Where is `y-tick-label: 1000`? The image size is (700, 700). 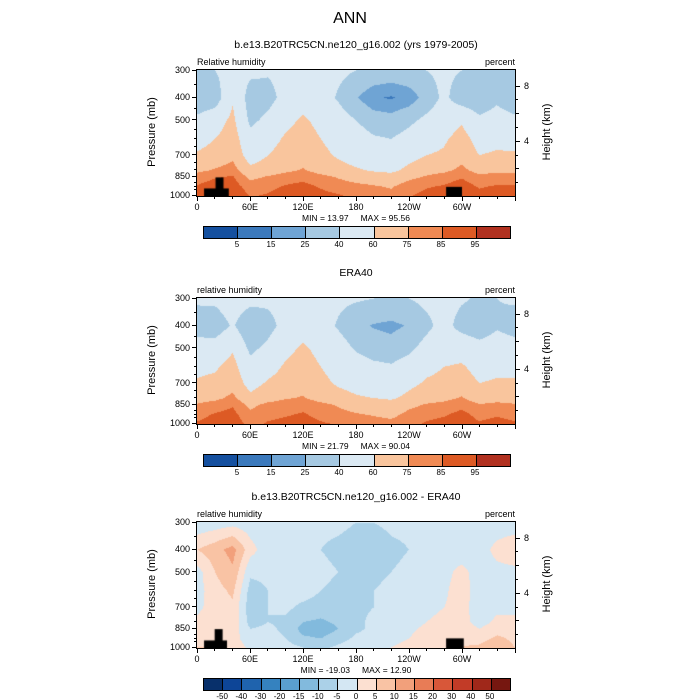
y-tick-label: 1000 is located at coordinates (179, 423).